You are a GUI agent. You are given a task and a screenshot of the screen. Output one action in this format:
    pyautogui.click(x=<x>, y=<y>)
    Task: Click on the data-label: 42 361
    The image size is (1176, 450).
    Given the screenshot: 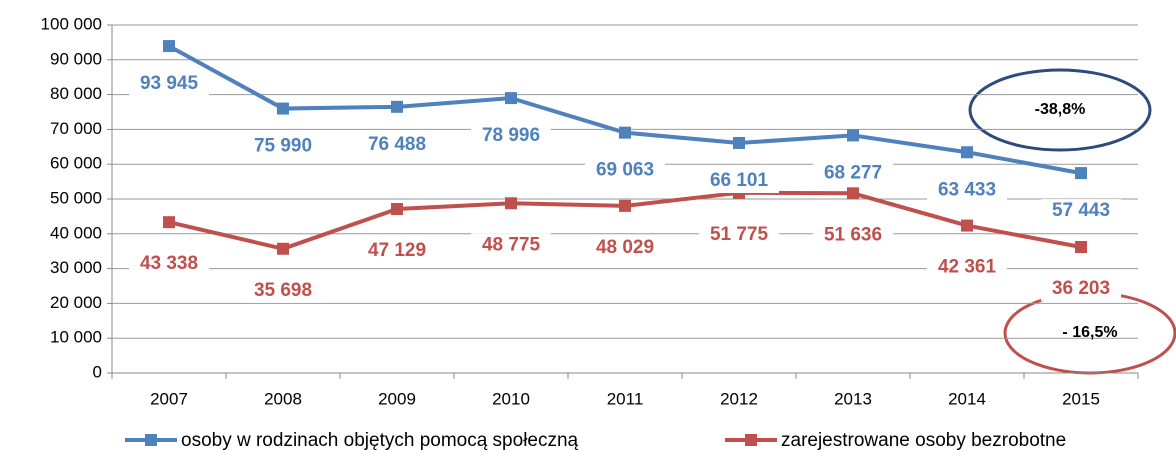 What is the action you would take?
    pyautogui.click(x=967, y=267)
    